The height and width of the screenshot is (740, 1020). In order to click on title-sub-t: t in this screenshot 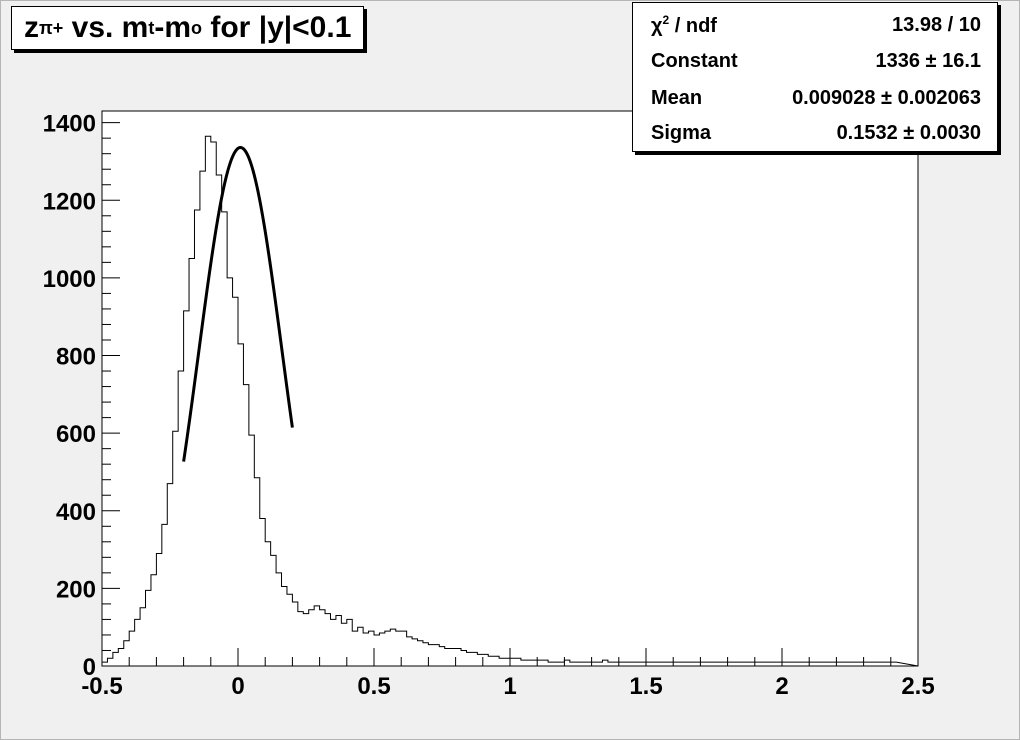, I will do `click(151, 27)`.